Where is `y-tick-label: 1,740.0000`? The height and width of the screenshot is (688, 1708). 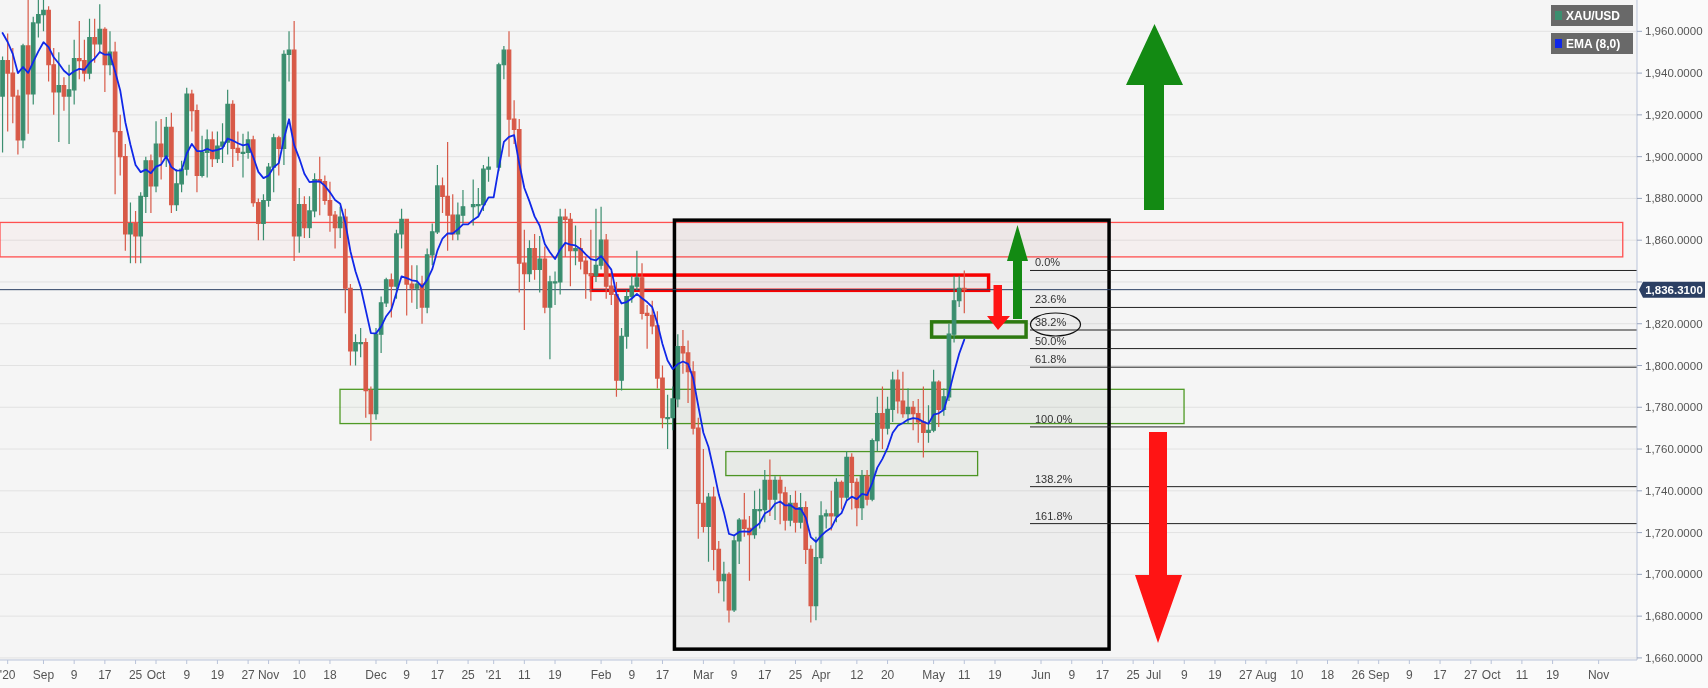
y-tick-label: 1,740.0000 is located at coordinates (1674, 490).